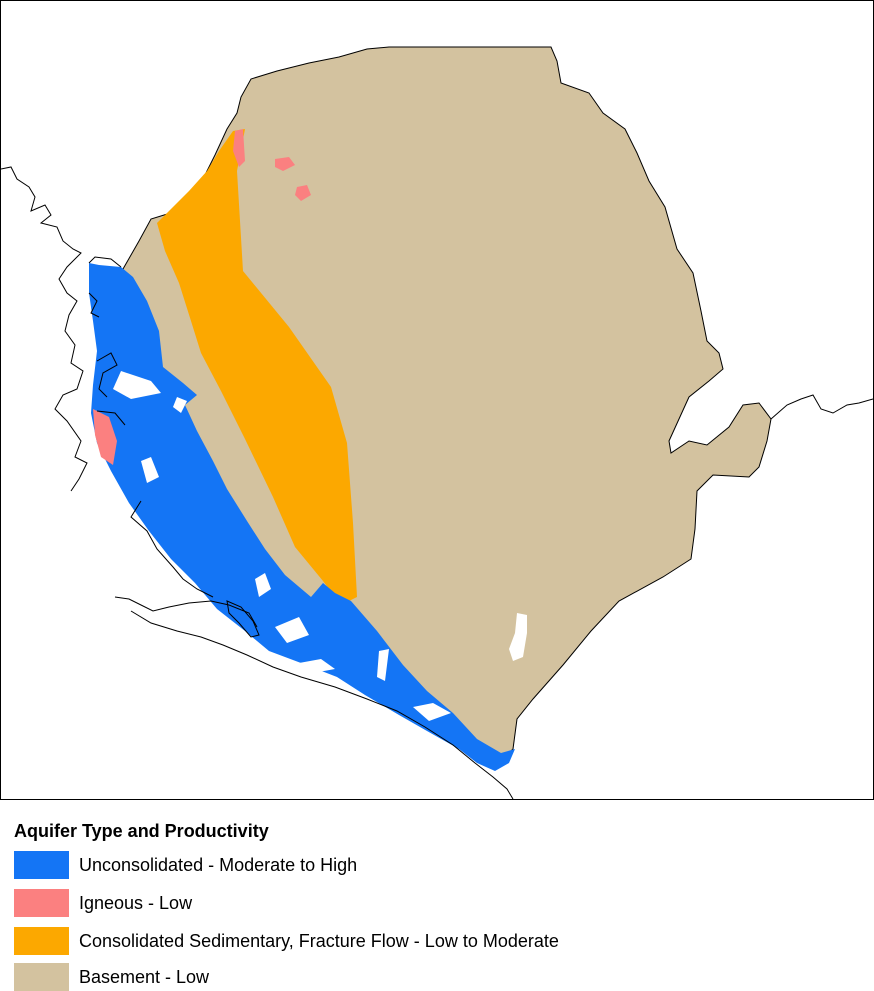 This screenshot has width=874, height=991. What do you see at coordinates (41, 865) in the screenshot?
I see `legend-swatch-unconsolidated` at bounding box center [41, 865].